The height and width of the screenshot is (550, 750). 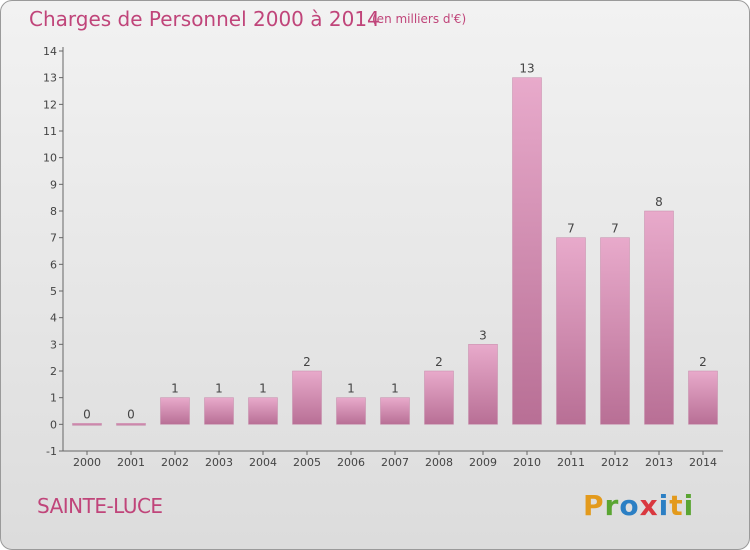 What do you see at coordinates (639, 505) in the screenshot?
I see `proxiti-logo: Proxiti` at bounding box center [639, 505].